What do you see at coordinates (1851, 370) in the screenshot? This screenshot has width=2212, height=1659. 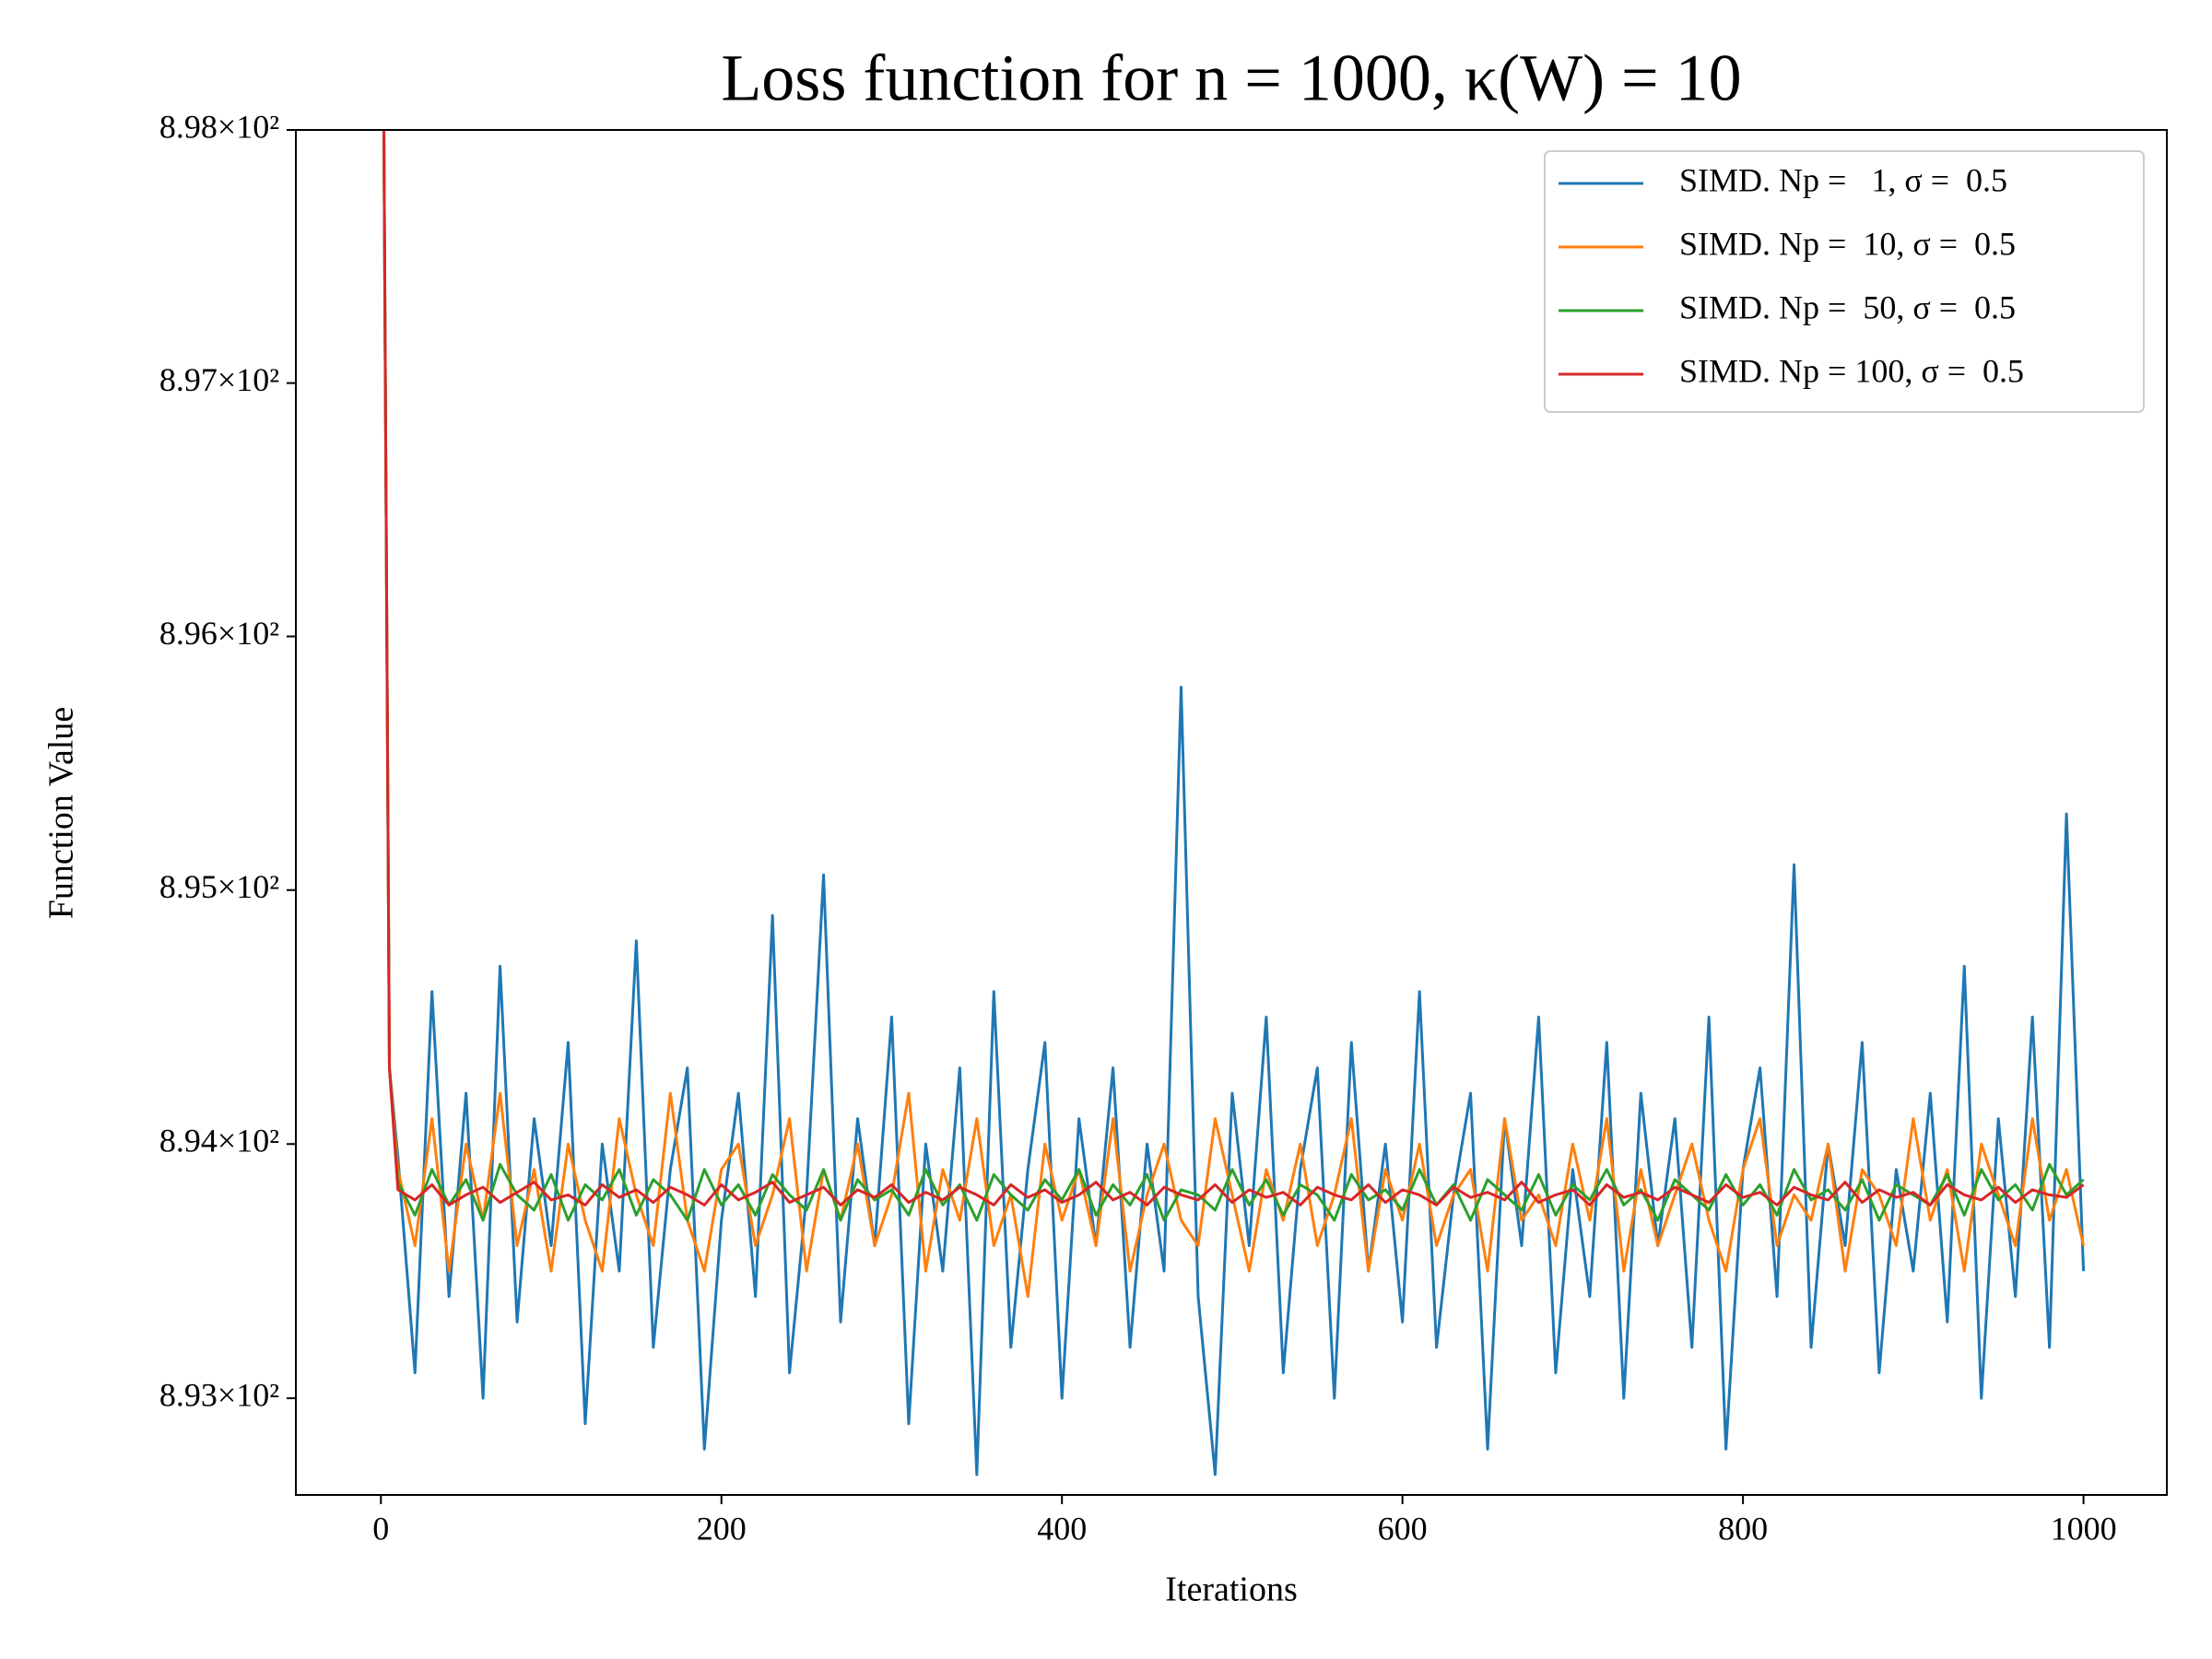 I see `legend-label: SIMD. Np = 100, σ = 0.5` at bounding box center [1851, 370].